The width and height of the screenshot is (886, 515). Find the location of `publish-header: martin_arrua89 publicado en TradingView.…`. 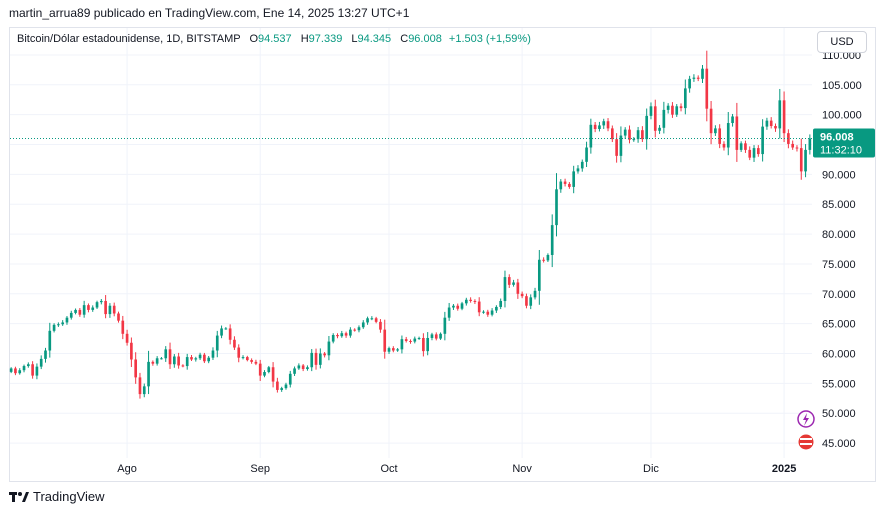

publish-header: martin_arrua89 publicado en TradingView.… is located at coordinates (209, 13).